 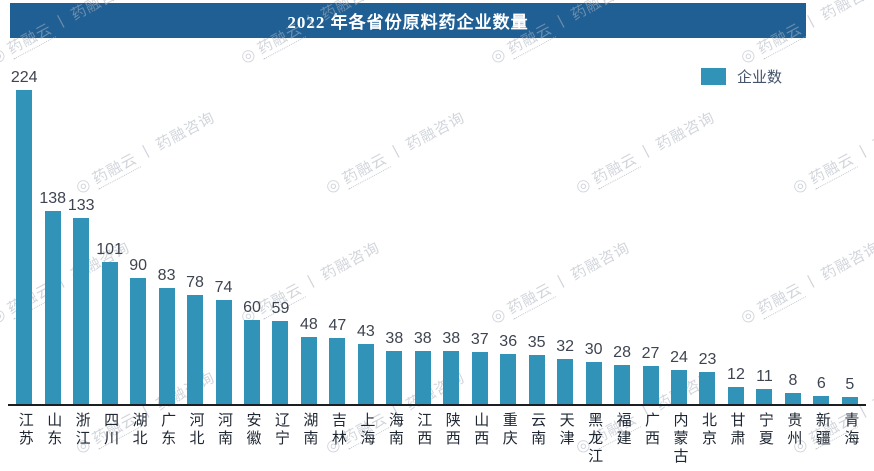 I want to click on bar-column: 27, so click(x=650, y=375).